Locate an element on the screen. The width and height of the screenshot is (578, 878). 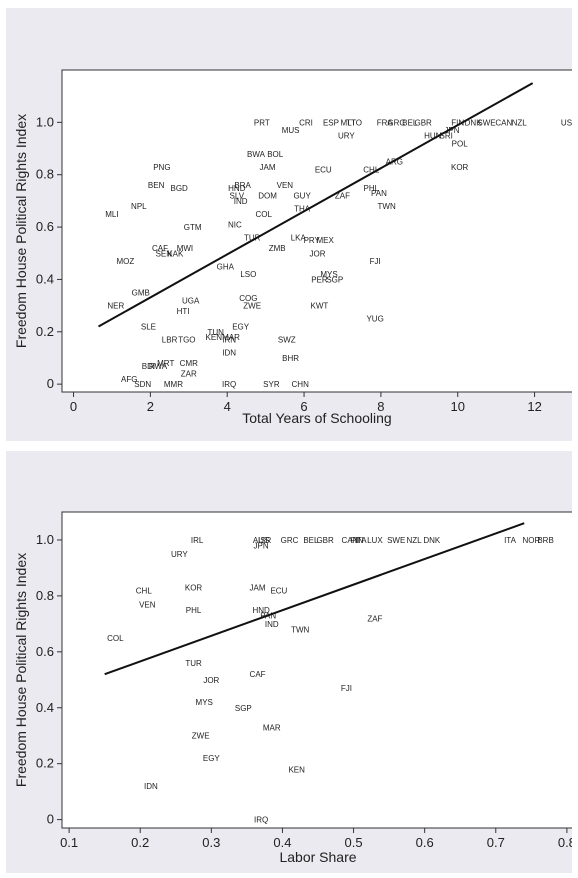
data-point-label: EGY is located at coordinates (212, 758).